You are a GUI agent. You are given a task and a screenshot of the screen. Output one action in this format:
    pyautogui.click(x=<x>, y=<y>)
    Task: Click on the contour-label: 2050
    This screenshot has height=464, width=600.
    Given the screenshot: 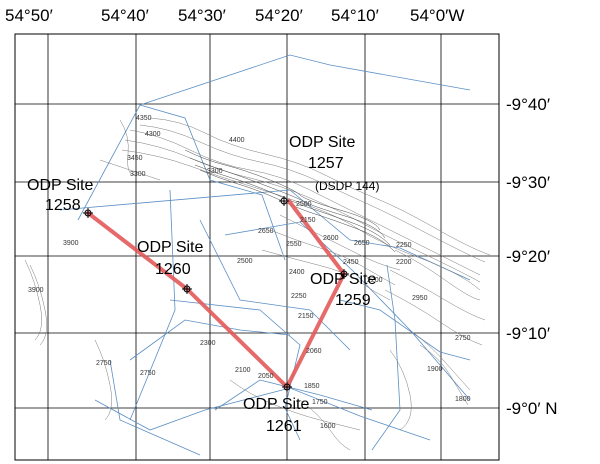 What is the action you would take?
    pyautogui.click(x=266, y=376)
    